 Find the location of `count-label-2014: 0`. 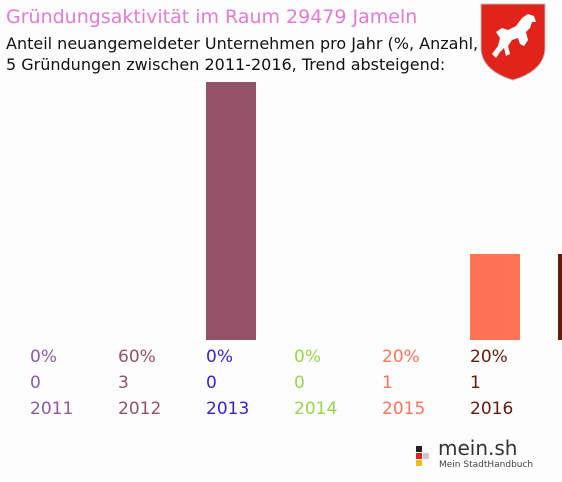

count-label-2014: 0 is located at coordinates (299, 383).